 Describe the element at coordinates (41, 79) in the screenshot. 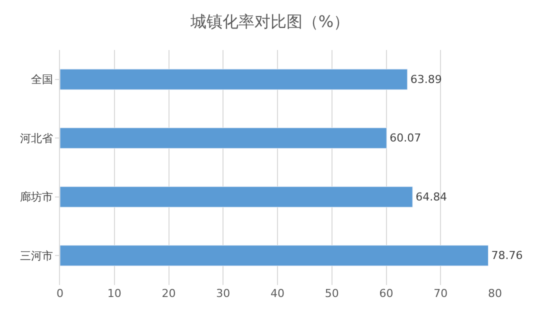

I see `y-tick-label: 全国` at that location.